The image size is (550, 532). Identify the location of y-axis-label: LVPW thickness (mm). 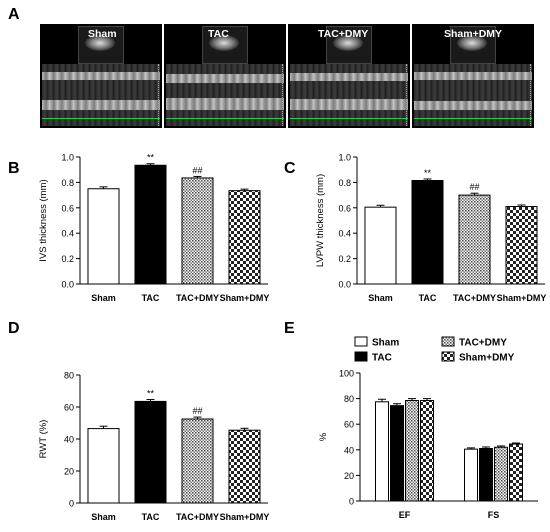
(320, 220).